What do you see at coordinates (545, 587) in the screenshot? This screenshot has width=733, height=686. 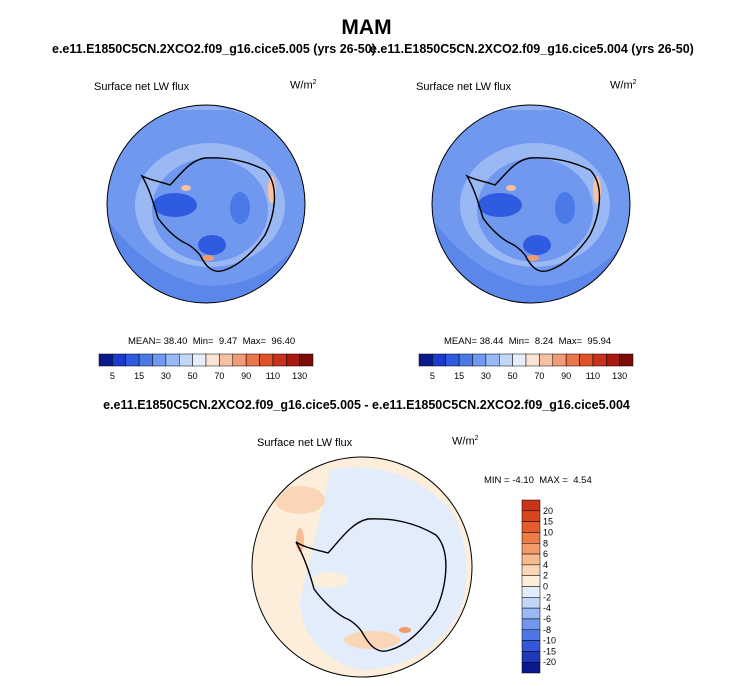 I see `colorbar-tick-label: 0` at bounding box center [545, 587].